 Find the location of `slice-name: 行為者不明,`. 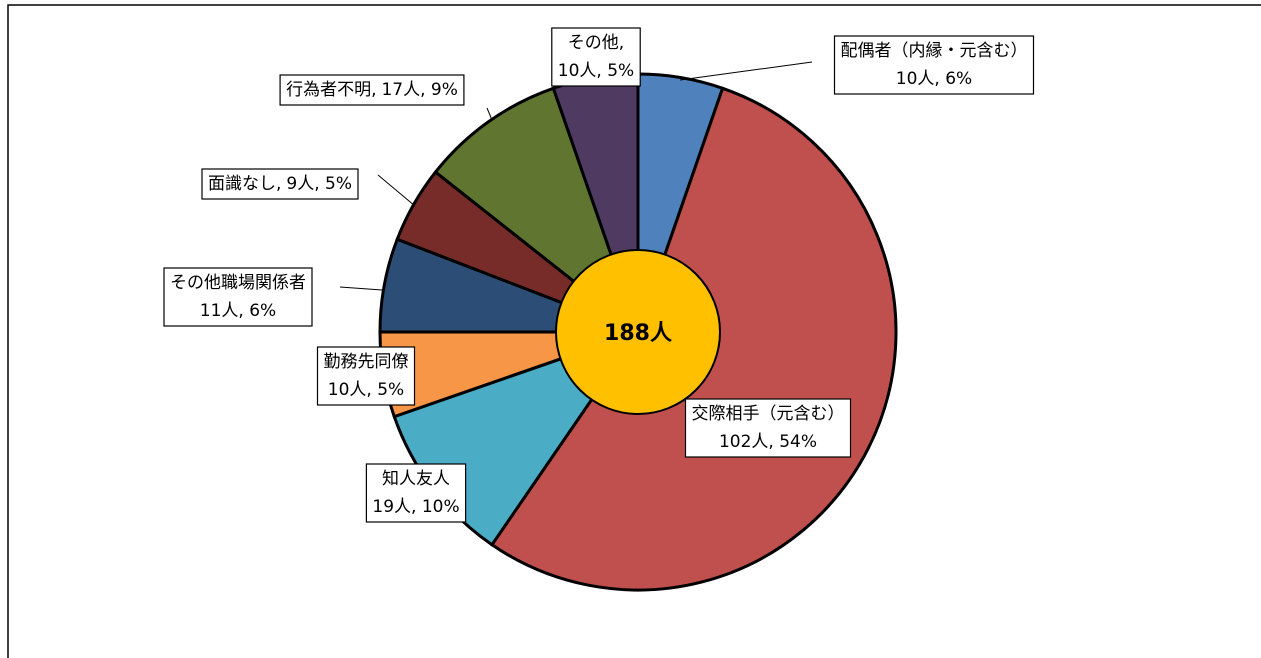

slice-name: 行為者不明, is located at coordinates (331, 90).